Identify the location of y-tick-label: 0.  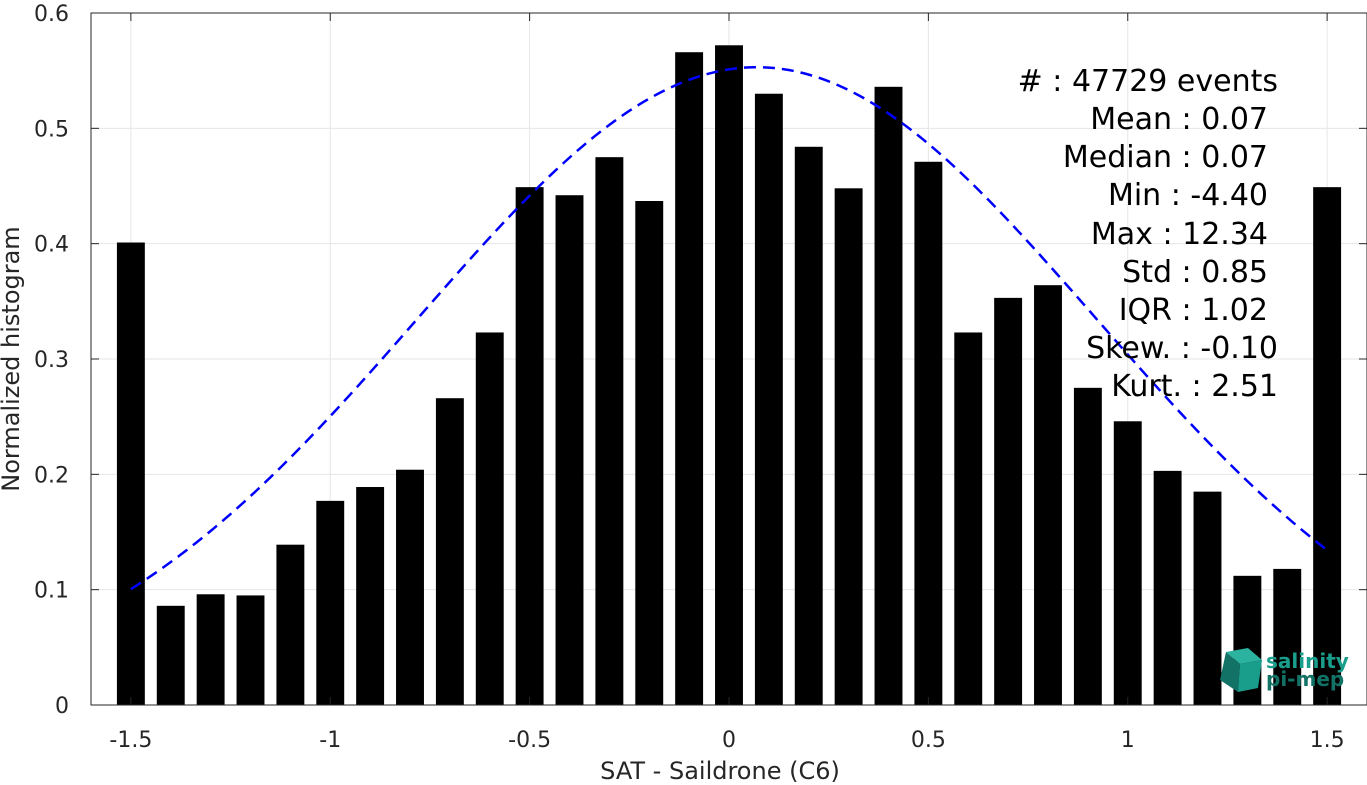
(62, 706).